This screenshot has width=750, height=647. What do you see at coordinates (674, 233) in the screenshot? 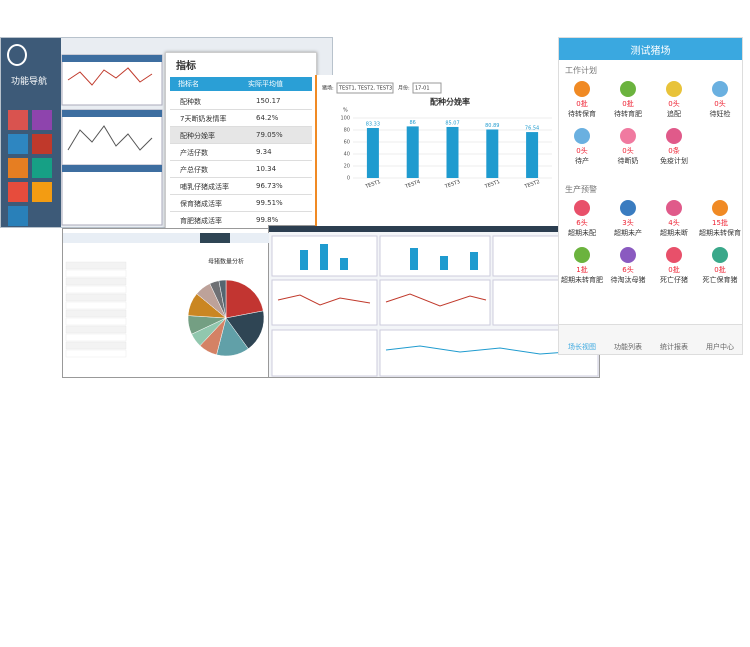
I see `item-label: 超期未断` at bounding box center [674, 233].